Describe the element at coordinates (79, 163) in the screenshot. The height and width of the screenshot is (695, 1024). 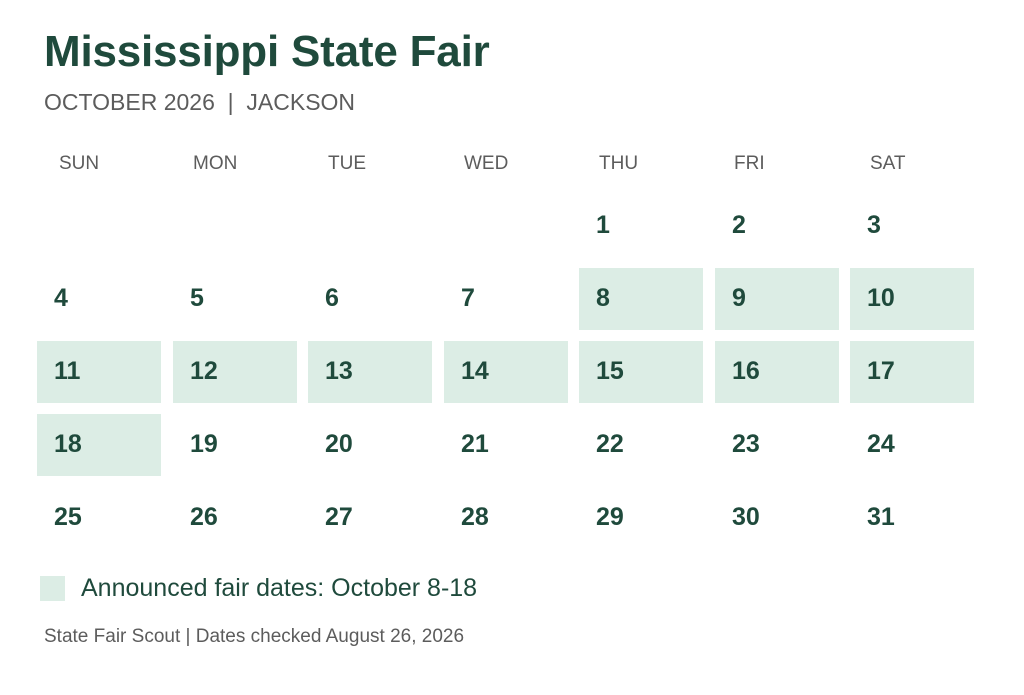
I see `weekday-sun: SUN` at that location.